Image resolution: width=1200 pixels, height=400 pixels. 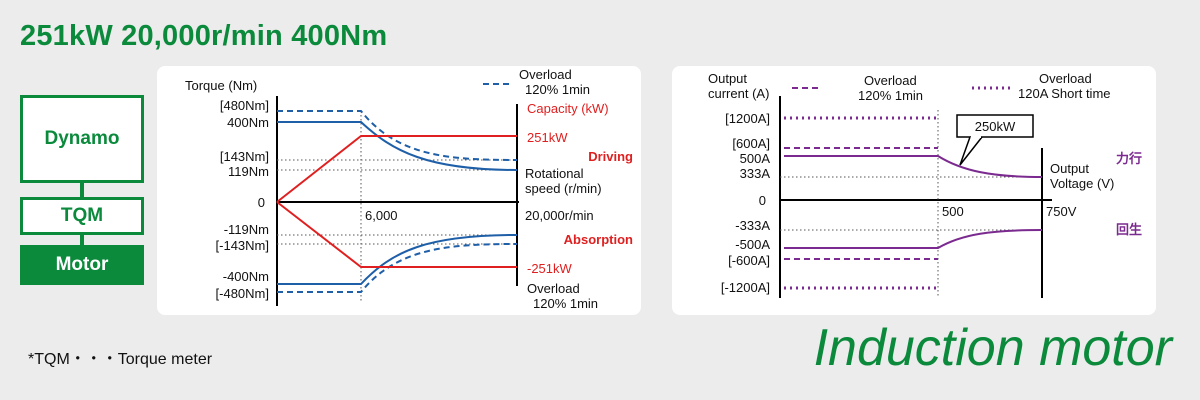 I want to click on bottom-overload-sub: 120% 1min, so click(x=565, y=303).